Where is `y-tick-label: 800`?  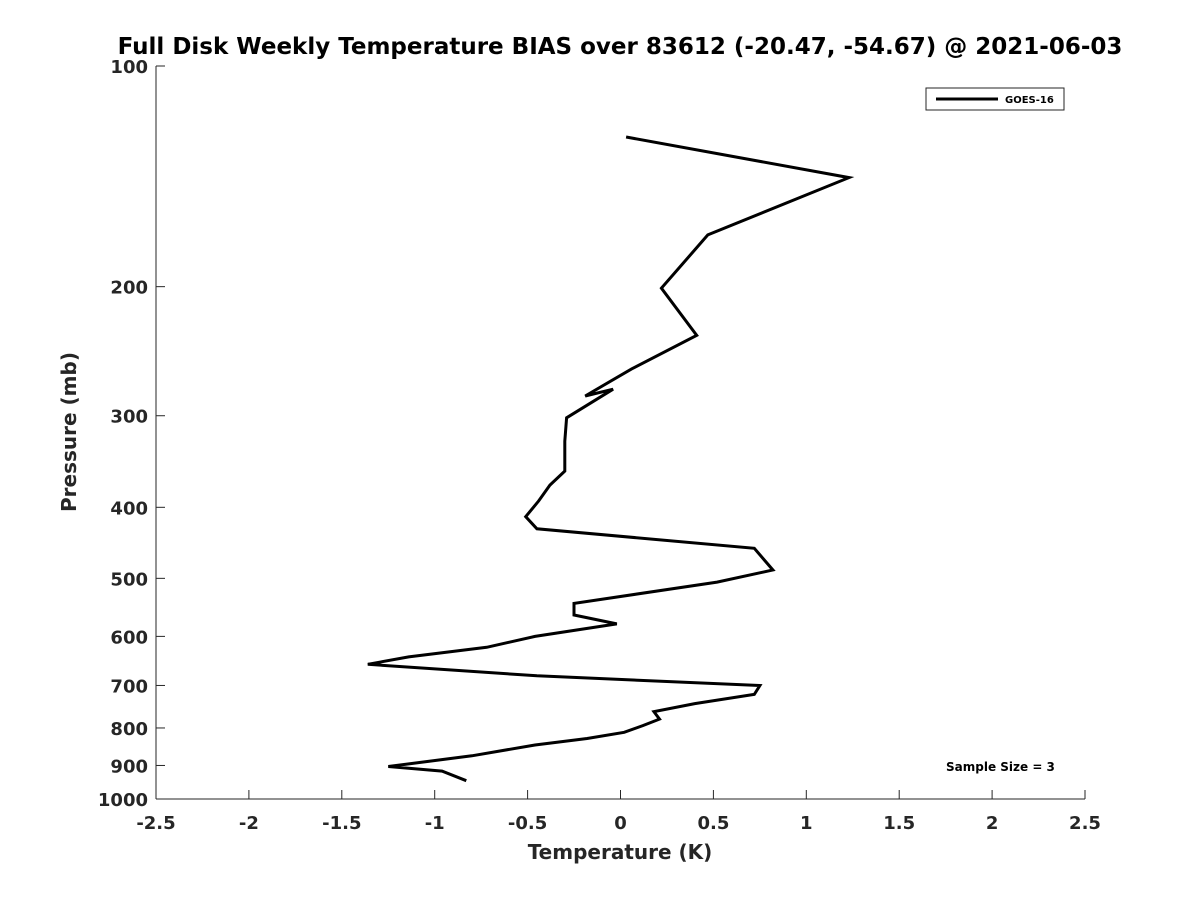
y-tick-label: 800 is located at coordinates (129, 729).